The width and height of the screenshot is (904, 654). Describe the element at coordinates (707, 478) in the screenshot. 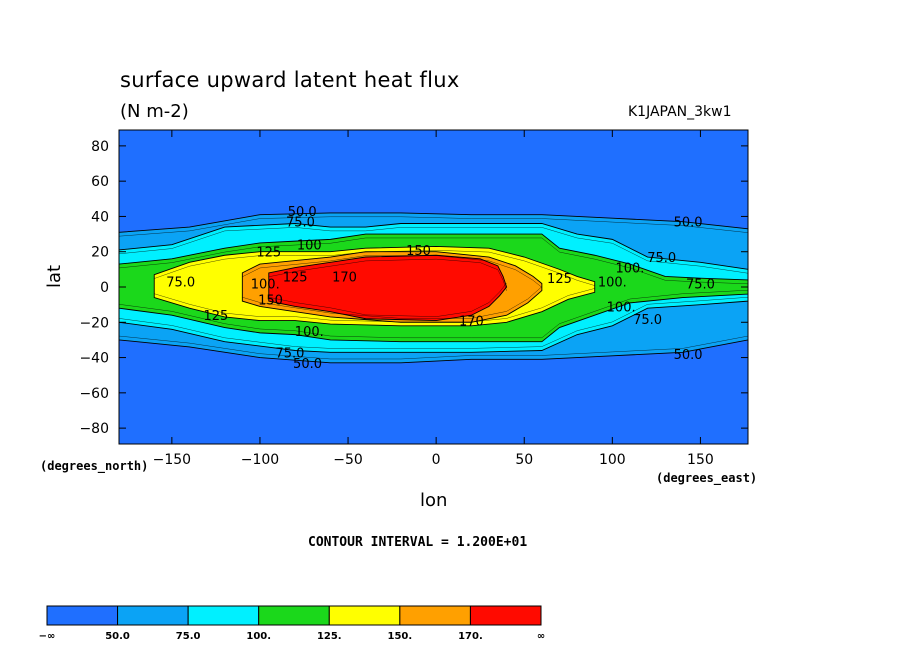

I see `y-unit-label: (degrees_east)` at that location.